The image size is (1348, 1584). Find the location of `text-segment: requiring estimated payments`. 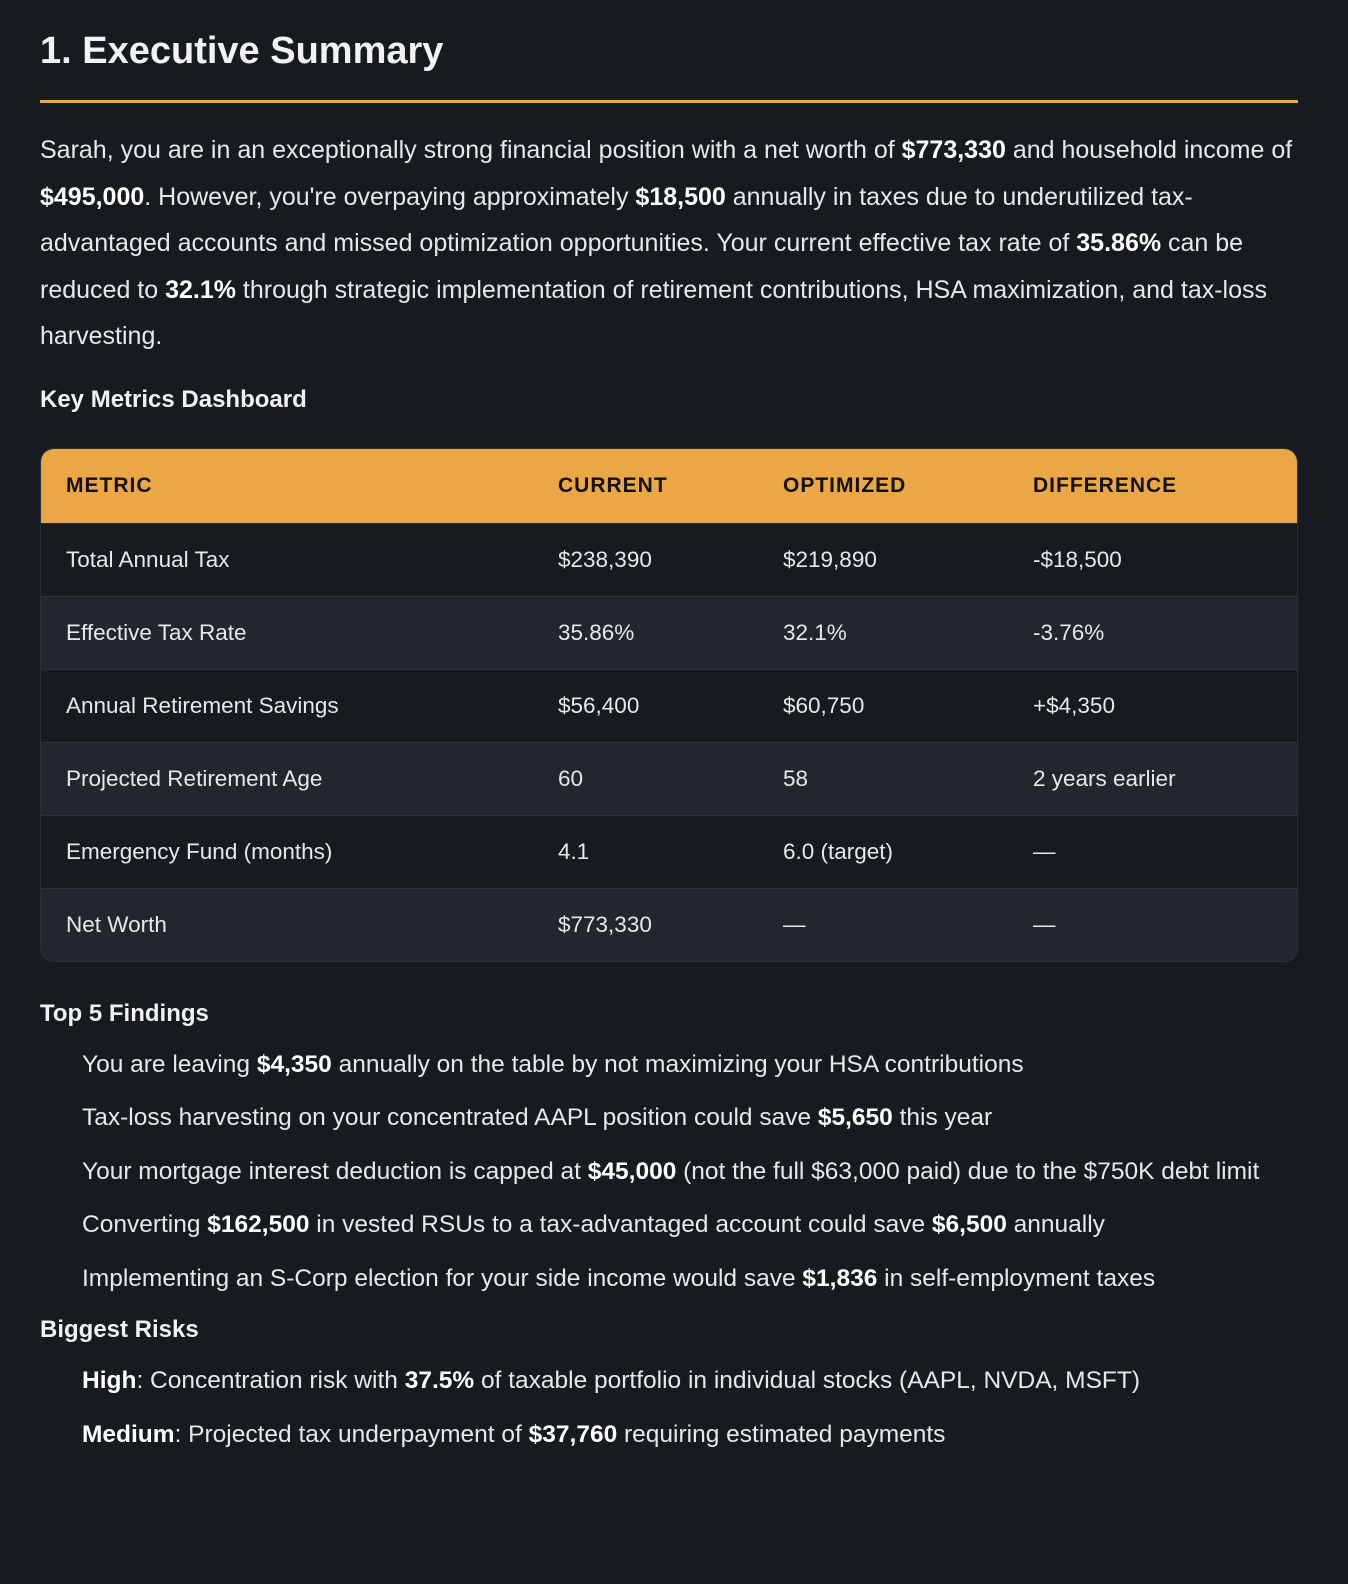

text-segment: requiring estimated payments is located at coordinates (781, 1434).